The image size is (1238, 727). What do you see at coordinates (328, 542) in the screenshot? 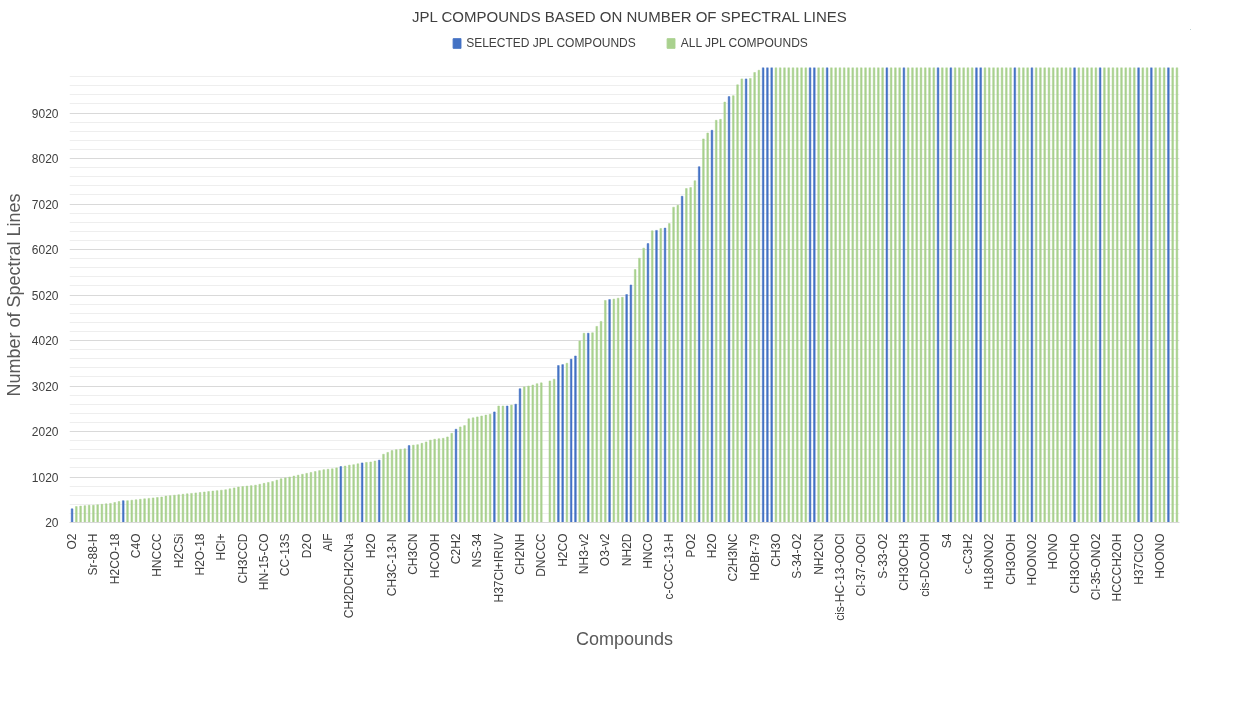
I see `x-tick-label: AlF` at bounding box center [328, 542].